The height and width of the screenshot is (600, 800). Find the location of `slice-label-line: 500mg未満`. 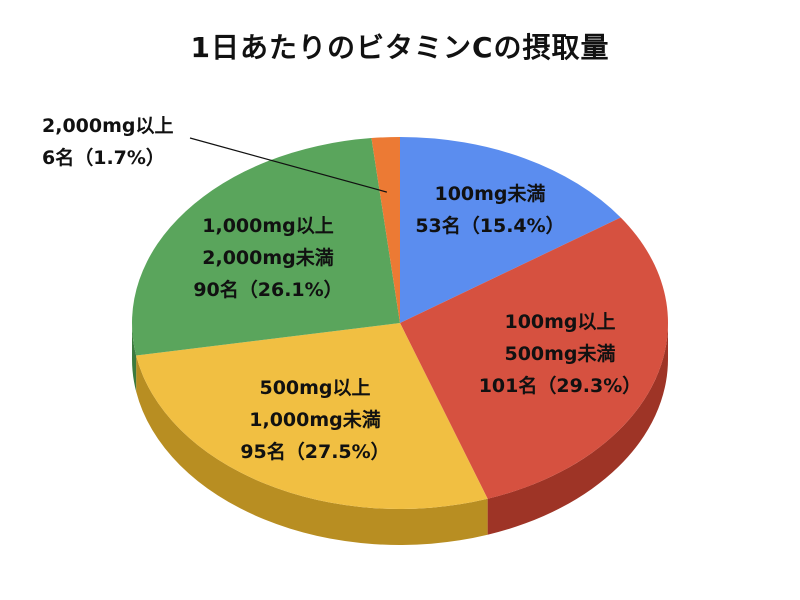

slice-label-line: 500mg未満 is located at coordinates (559, 353).